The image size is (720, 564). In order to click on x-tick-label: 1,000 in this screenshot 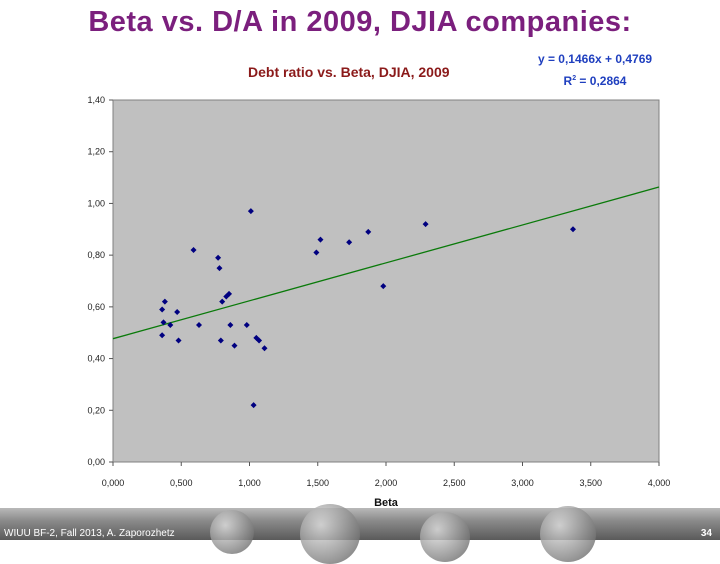, I will do `click(249, 483)`.